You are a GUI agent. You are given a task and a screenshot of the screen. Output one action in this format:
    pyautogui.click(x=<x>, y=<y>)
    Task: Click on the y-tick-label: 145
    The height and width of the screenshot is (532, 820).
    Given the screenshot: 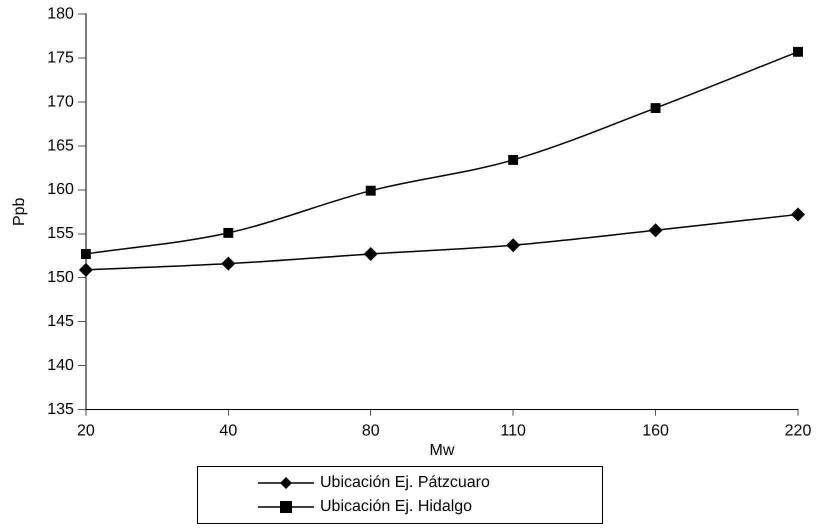 What is the action you would take?
    pyautogui.click(x=60, y=321)
    